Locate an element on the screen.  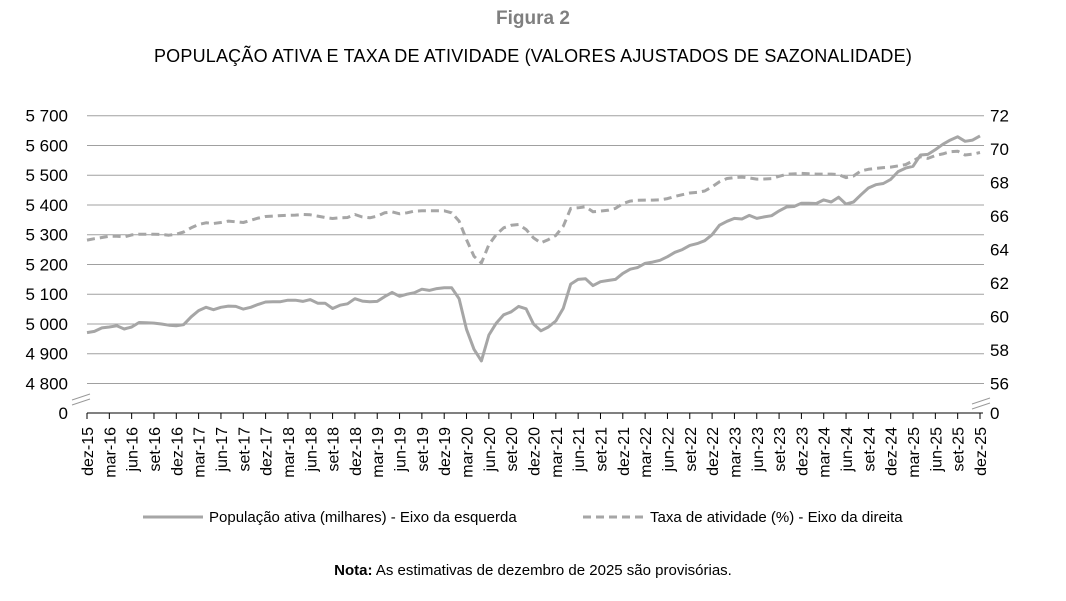
x-tick-label: mar-16 is located at coordinates (110, 452).